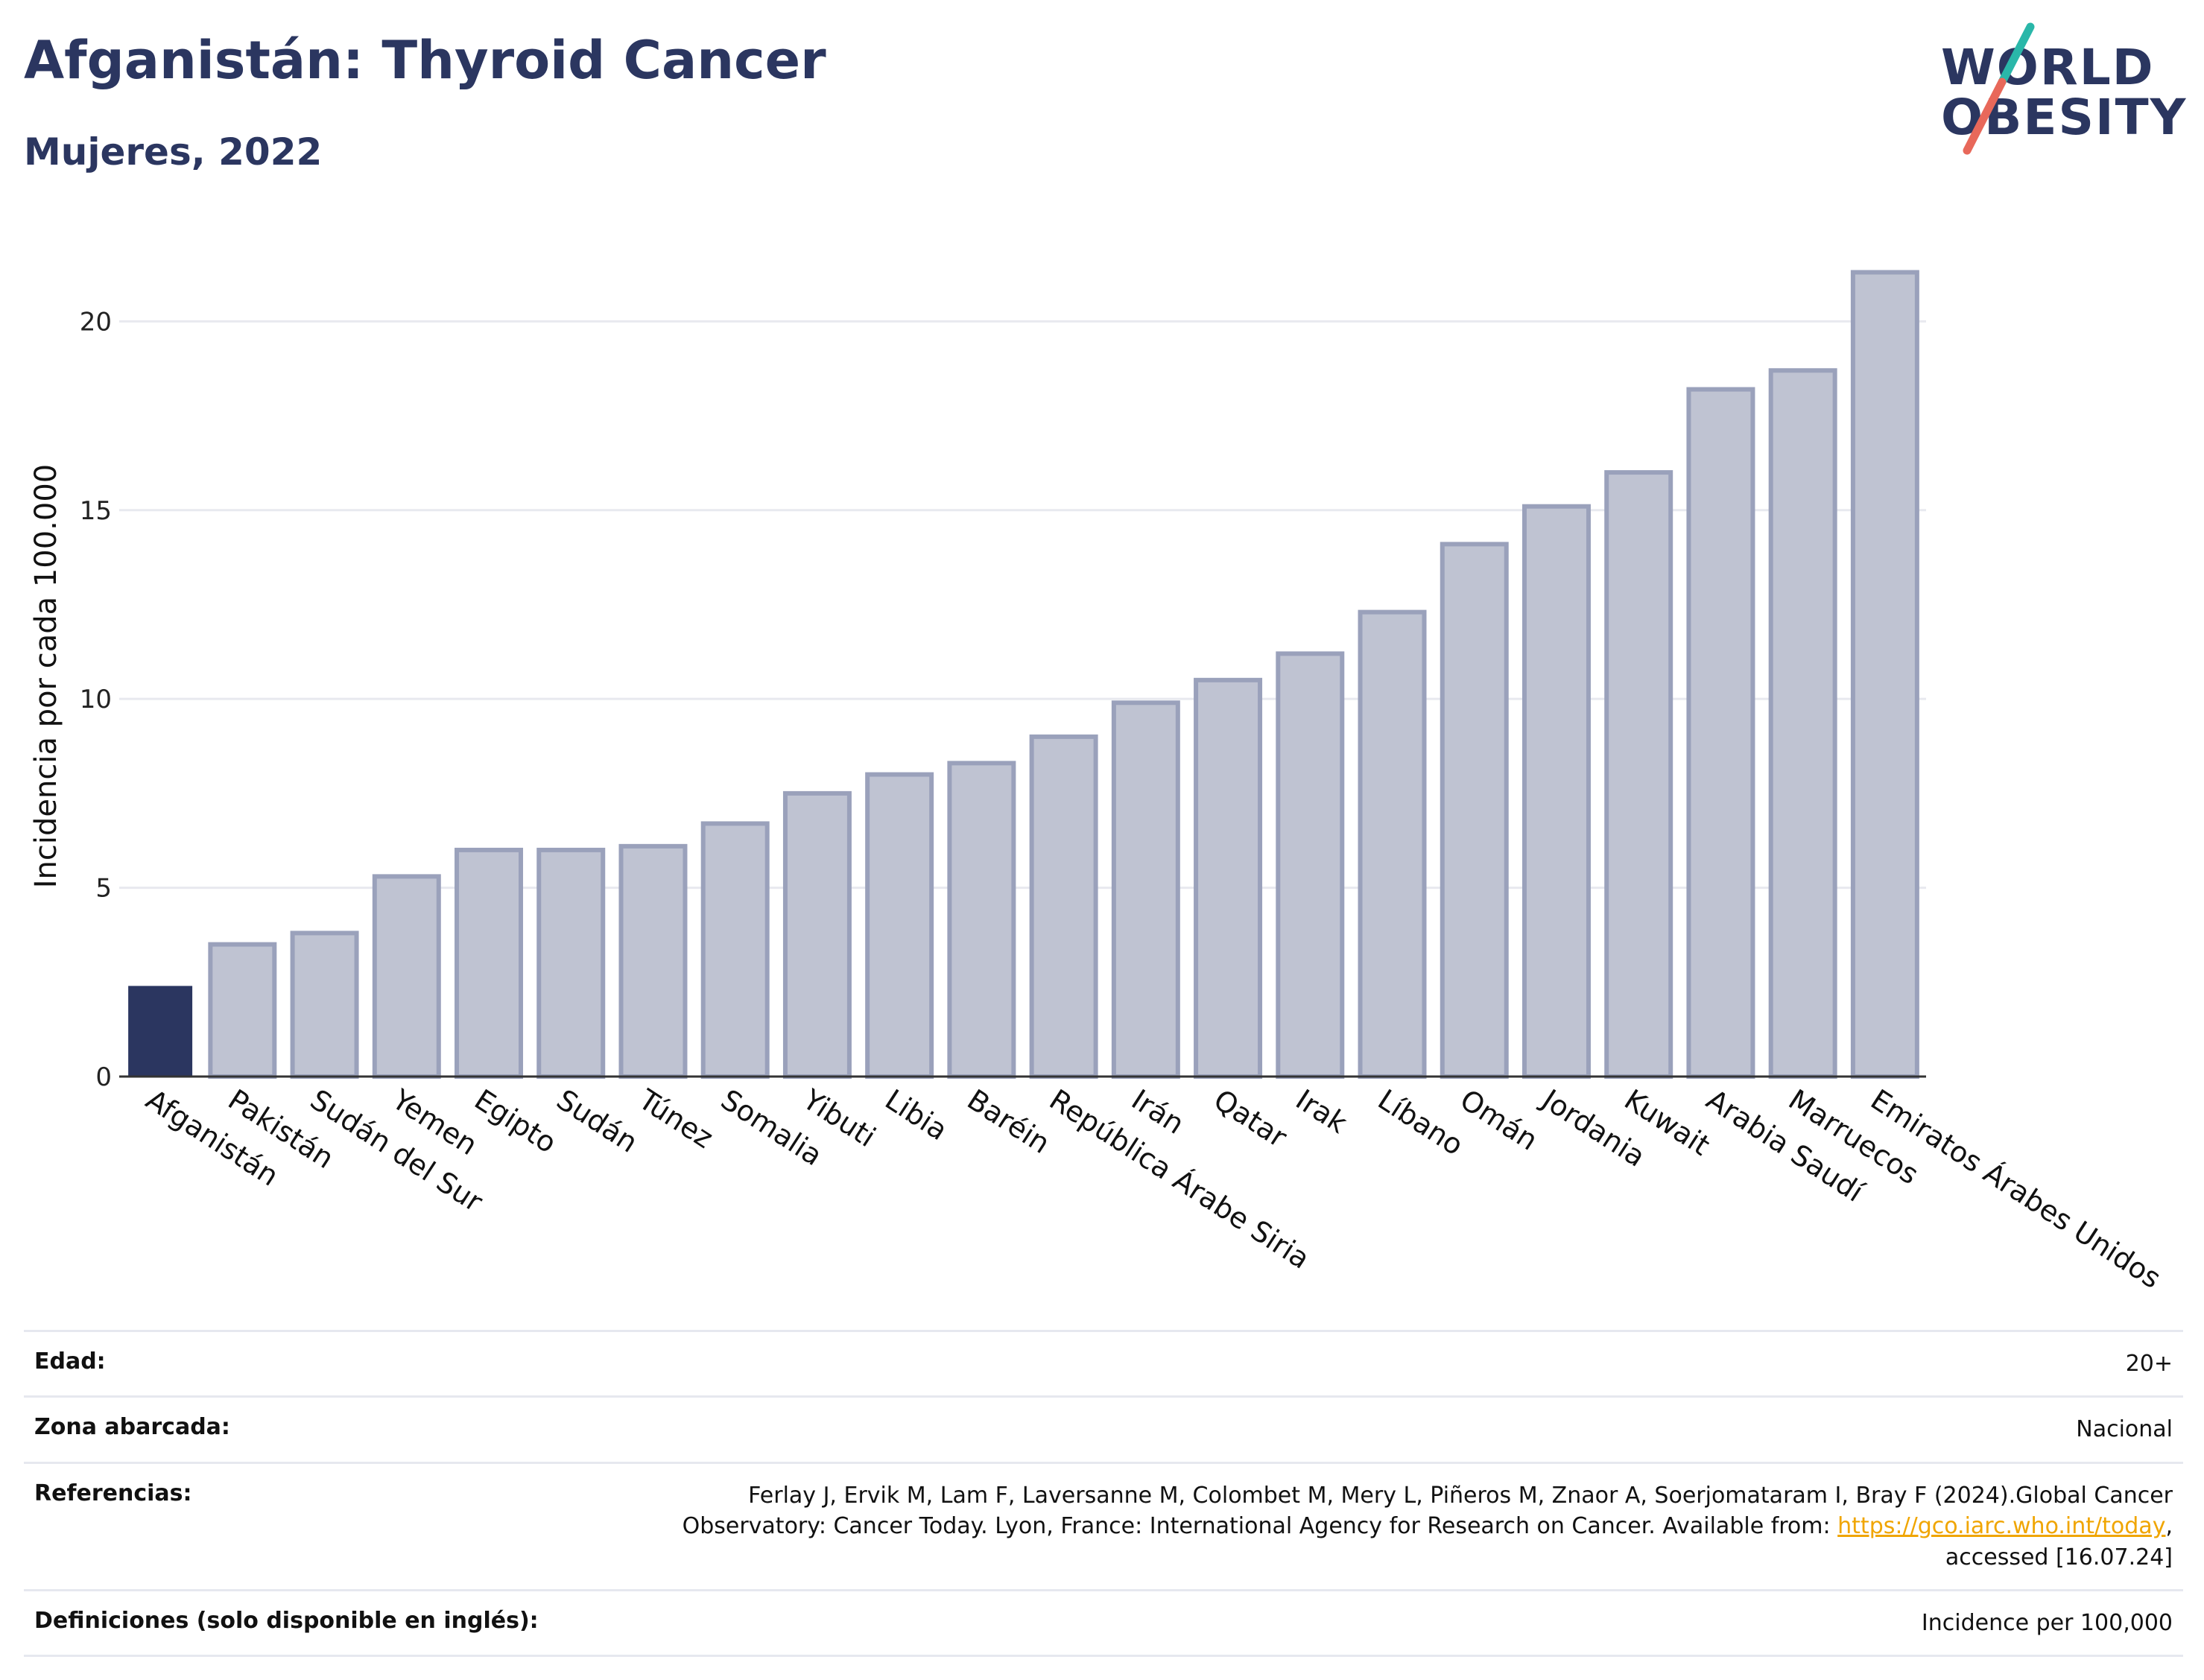 Image resolution: width=2204 pixels, height=1680 pixels. What do you see at coordinates (70, 1361) in the screenshot?
I see `footer-label-age: Edad:` at bounding box center [70, 1361].